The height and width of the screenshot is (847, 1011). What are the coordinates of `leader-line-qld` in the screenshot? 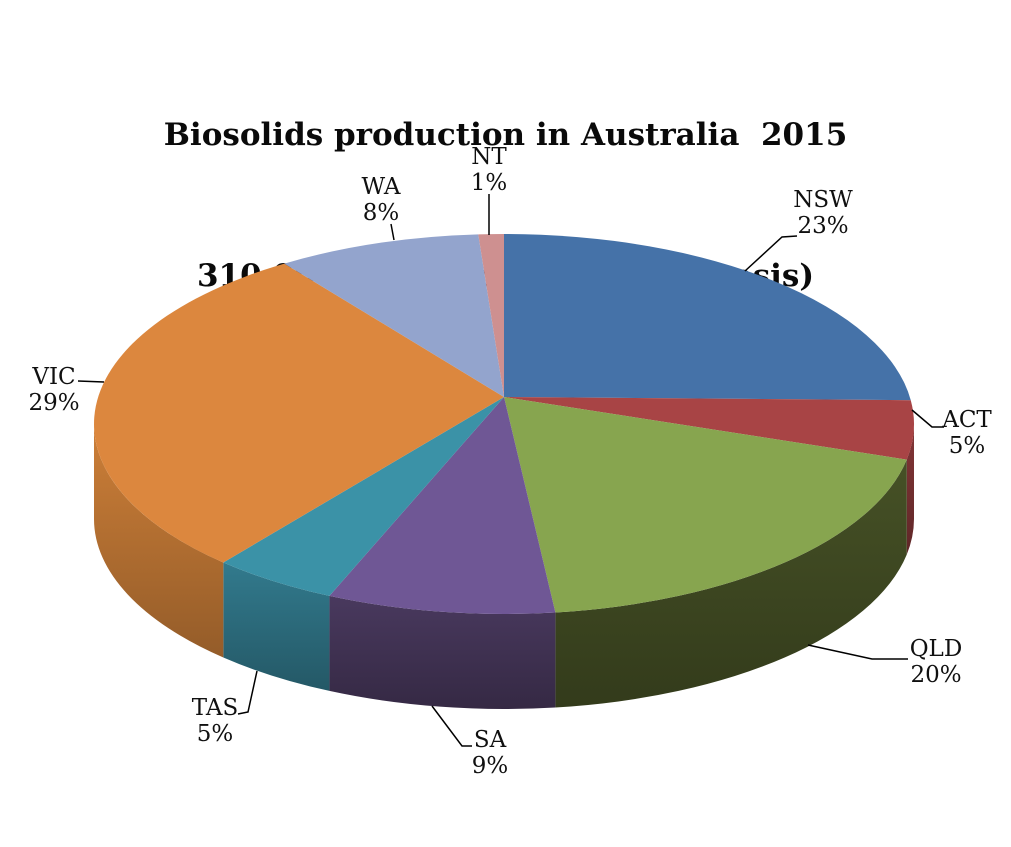 It's located at (857, 652).